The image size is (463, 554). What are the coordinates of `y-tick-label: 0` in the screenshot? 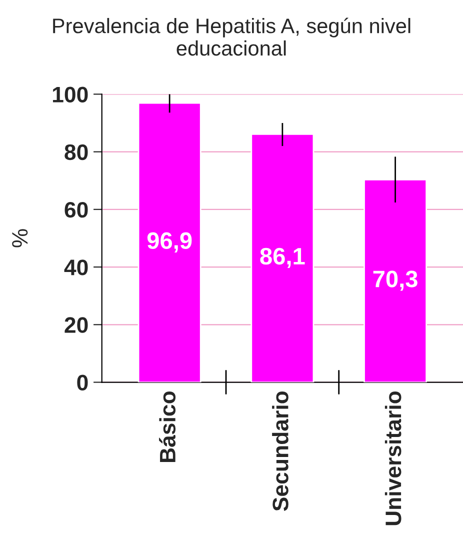 It's located at (82, 382).